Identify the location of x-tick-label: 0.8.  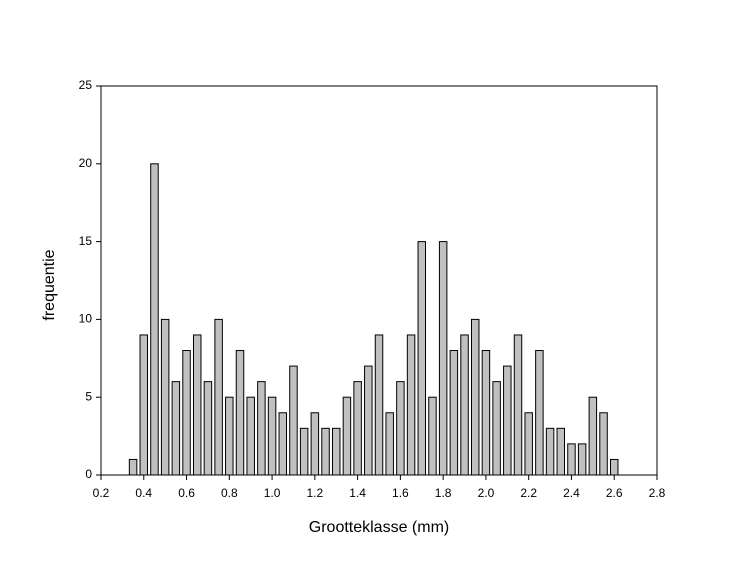
(229, 493).